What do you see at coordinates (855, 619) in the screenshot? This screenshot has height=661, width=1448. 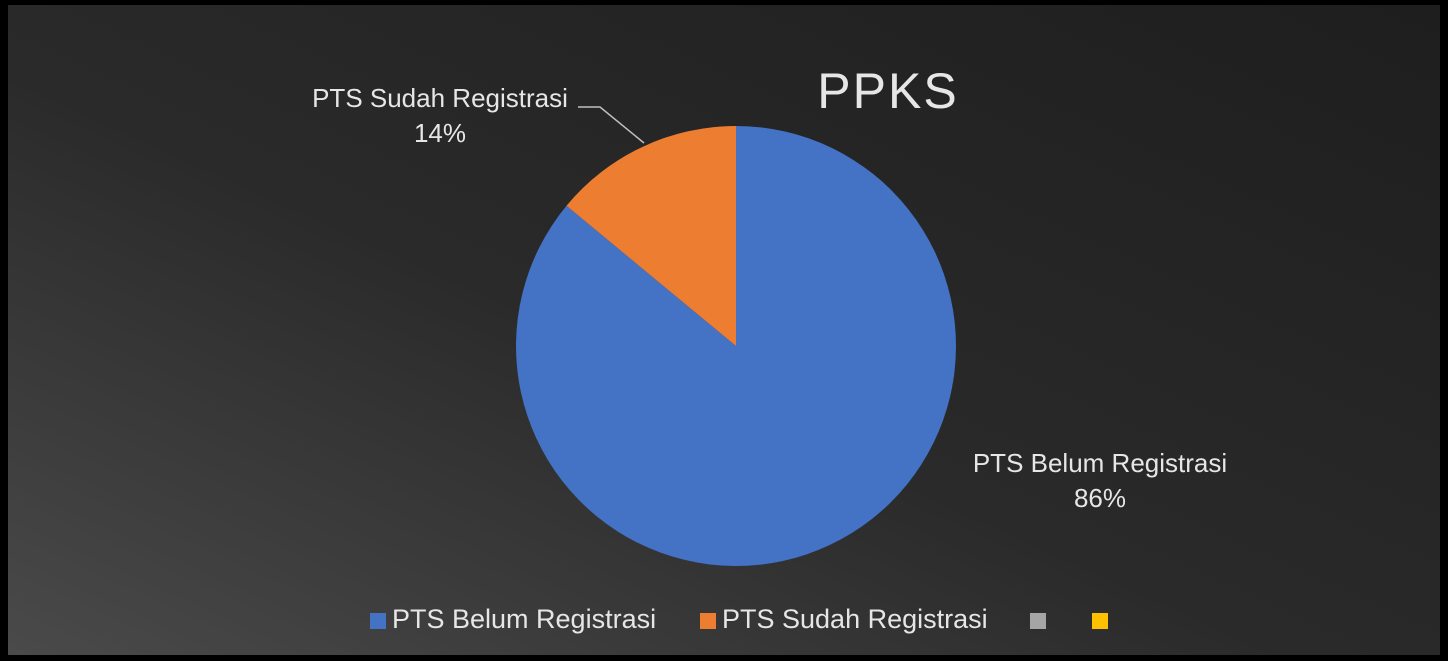 I see `legend-label: PTS Sudah Registrasi` at bounding box center [855, 619].